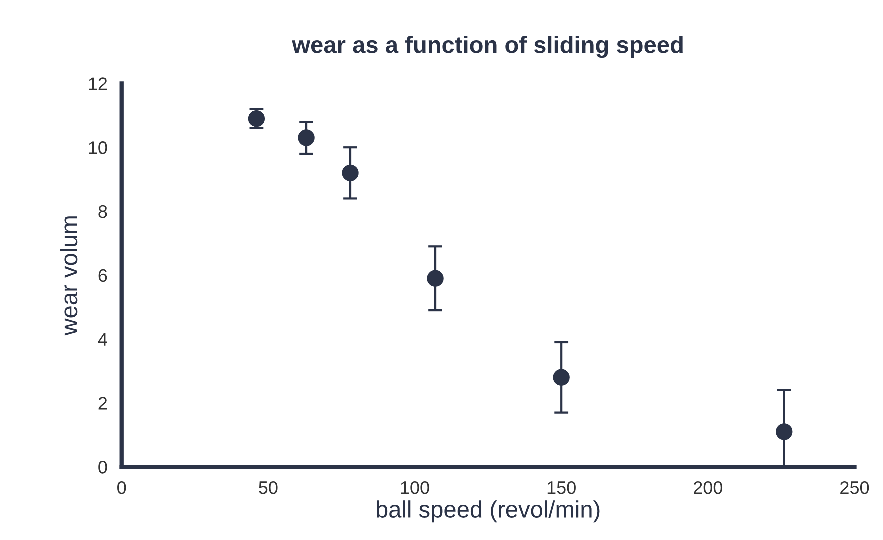 The height and width of the screenshot is (540, 883). Describe the element at coordinates (98, 148) in the screenshot. I see `y-tick-label: 10` at that location.